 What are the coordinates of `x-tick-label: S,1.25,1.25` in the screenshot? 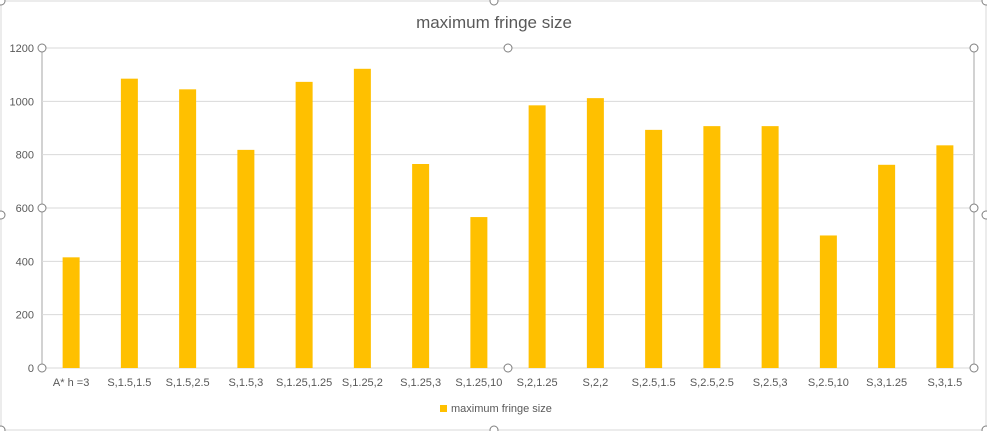 It's located at (304, 383).